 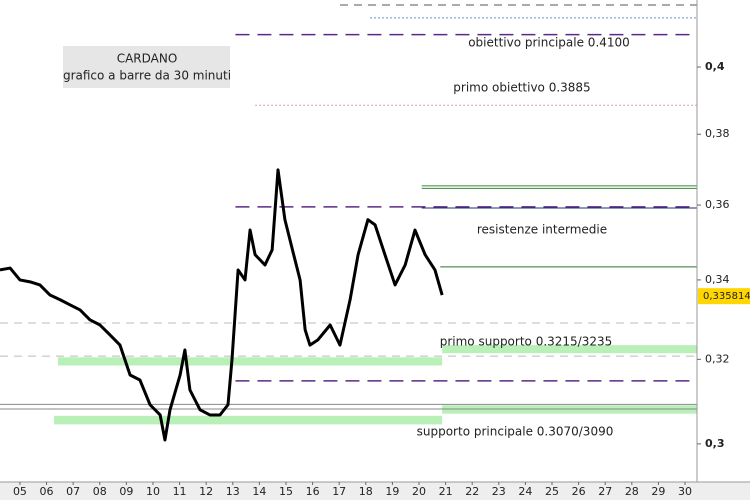 I want to click on annotation: primo supporto 0.3215/3235, so click(x=526, y=342).